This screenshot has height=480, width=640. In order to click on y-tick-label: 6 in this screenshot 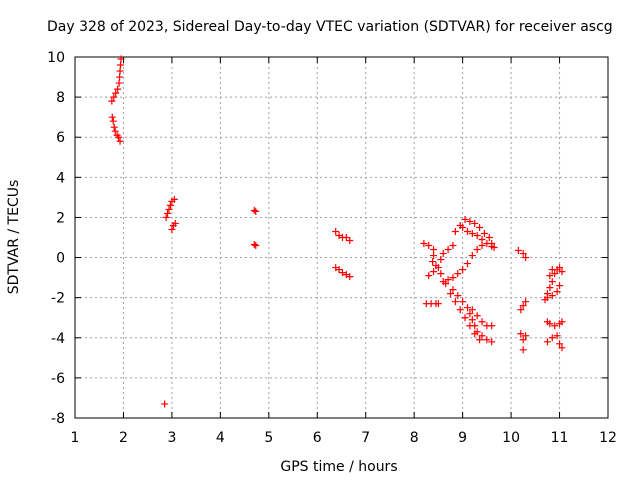, I will do `click(60, 138)`.